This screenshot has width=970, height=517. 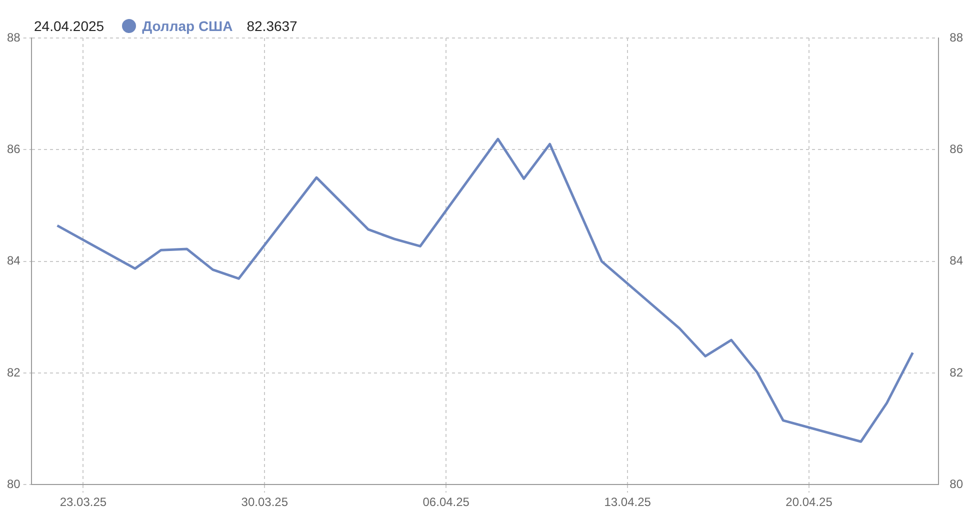 I want to click on x-tick-label: 30.03.25, so click(x=264, y=502).